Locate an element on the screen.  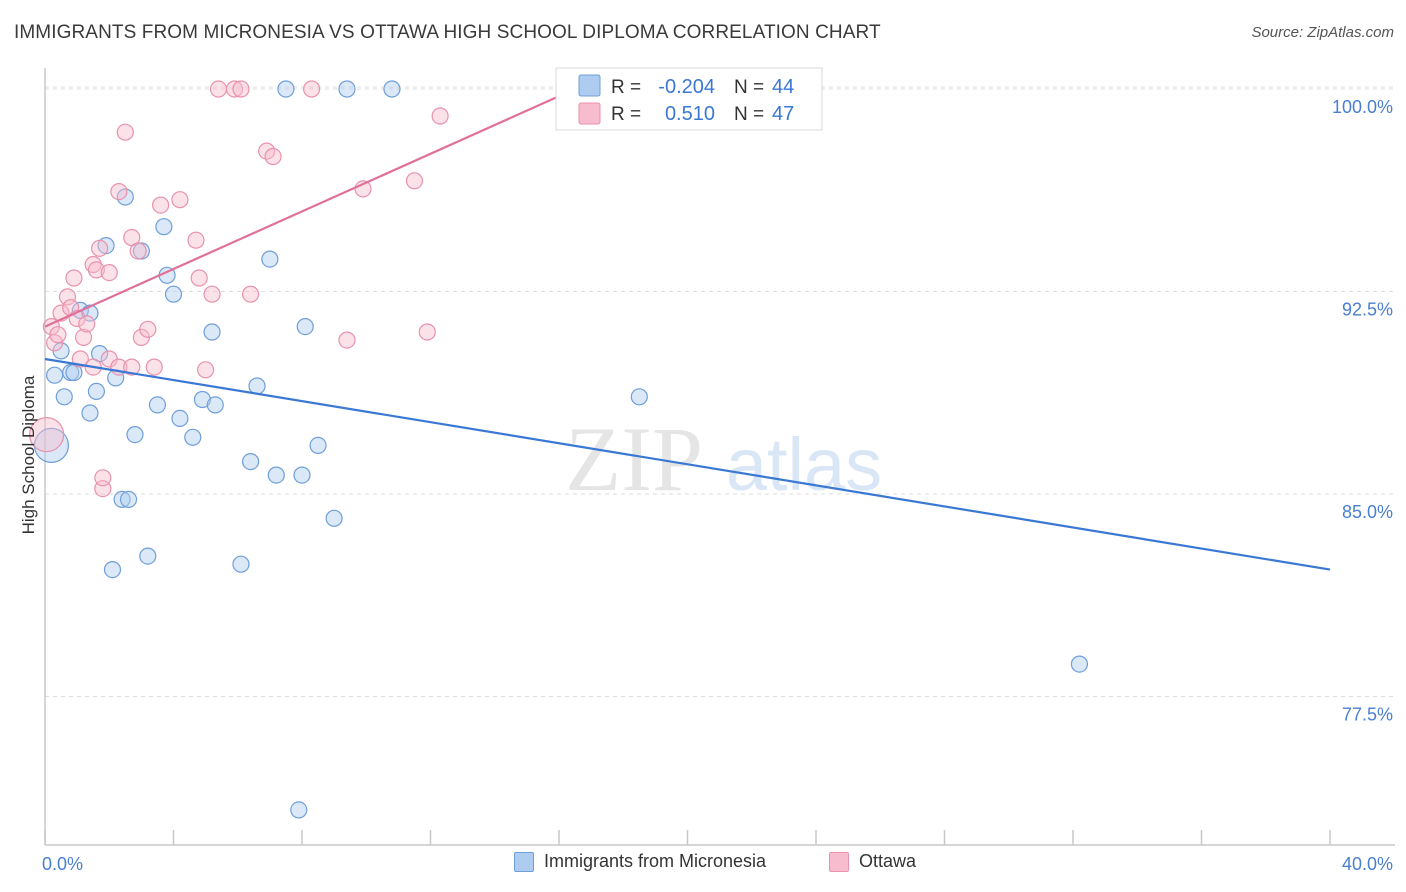
legend-swatch-blue is located at coordinates (589, 85).